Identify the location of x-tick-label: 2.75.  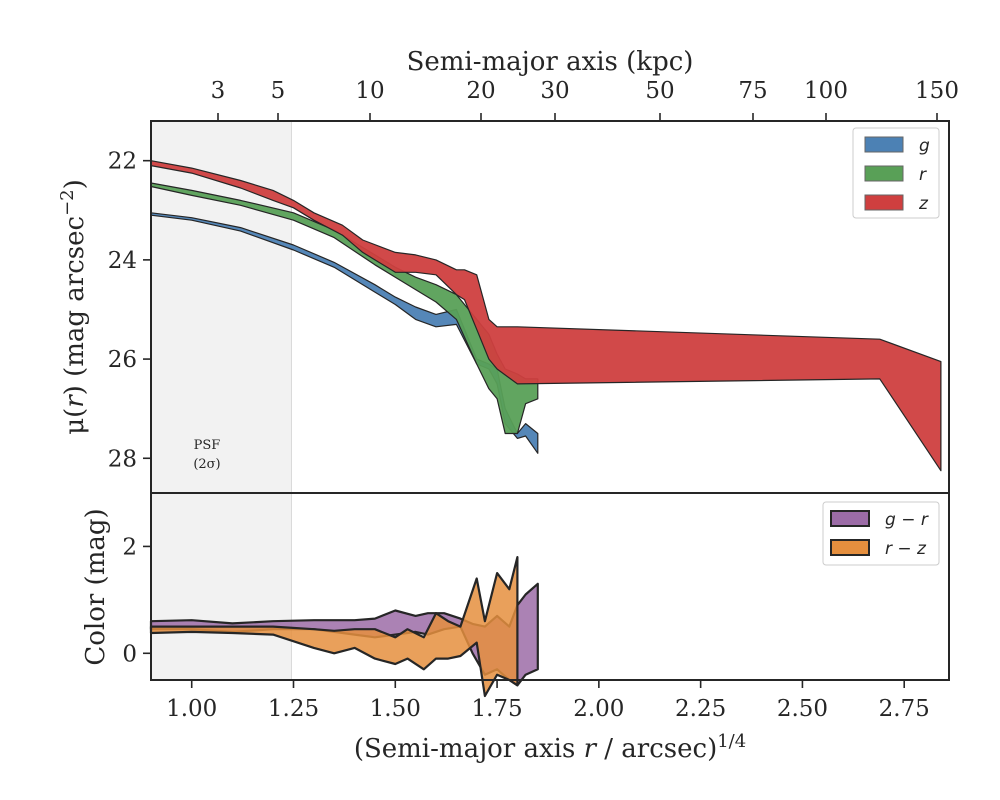
(904, 709).